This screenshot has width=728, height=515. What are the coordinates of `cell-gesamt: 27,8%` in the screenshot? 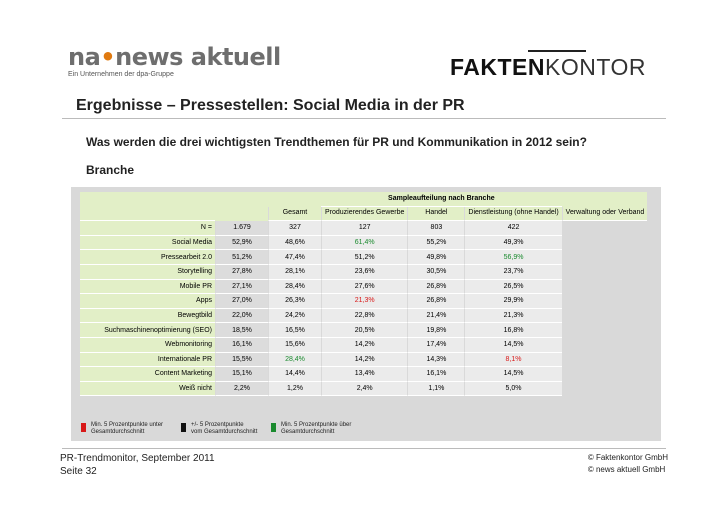 It's located at (241, 272).